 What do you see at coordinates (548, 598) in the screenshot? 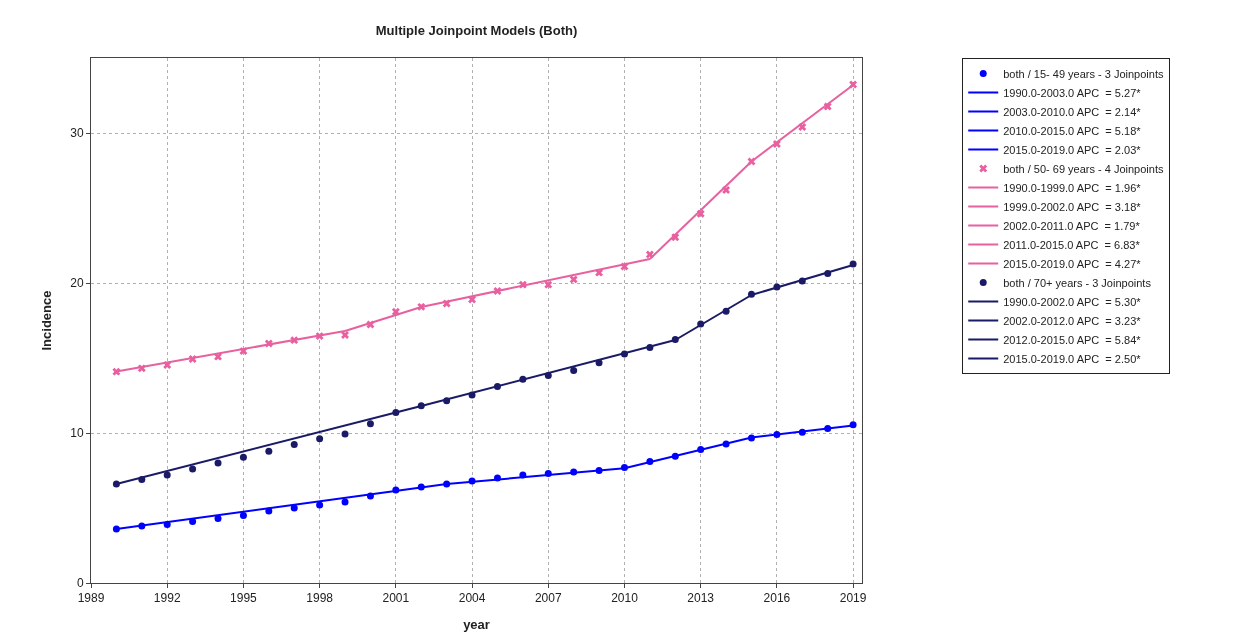
I see `x-tick-label: 2007` at bounding box center [548, 598].